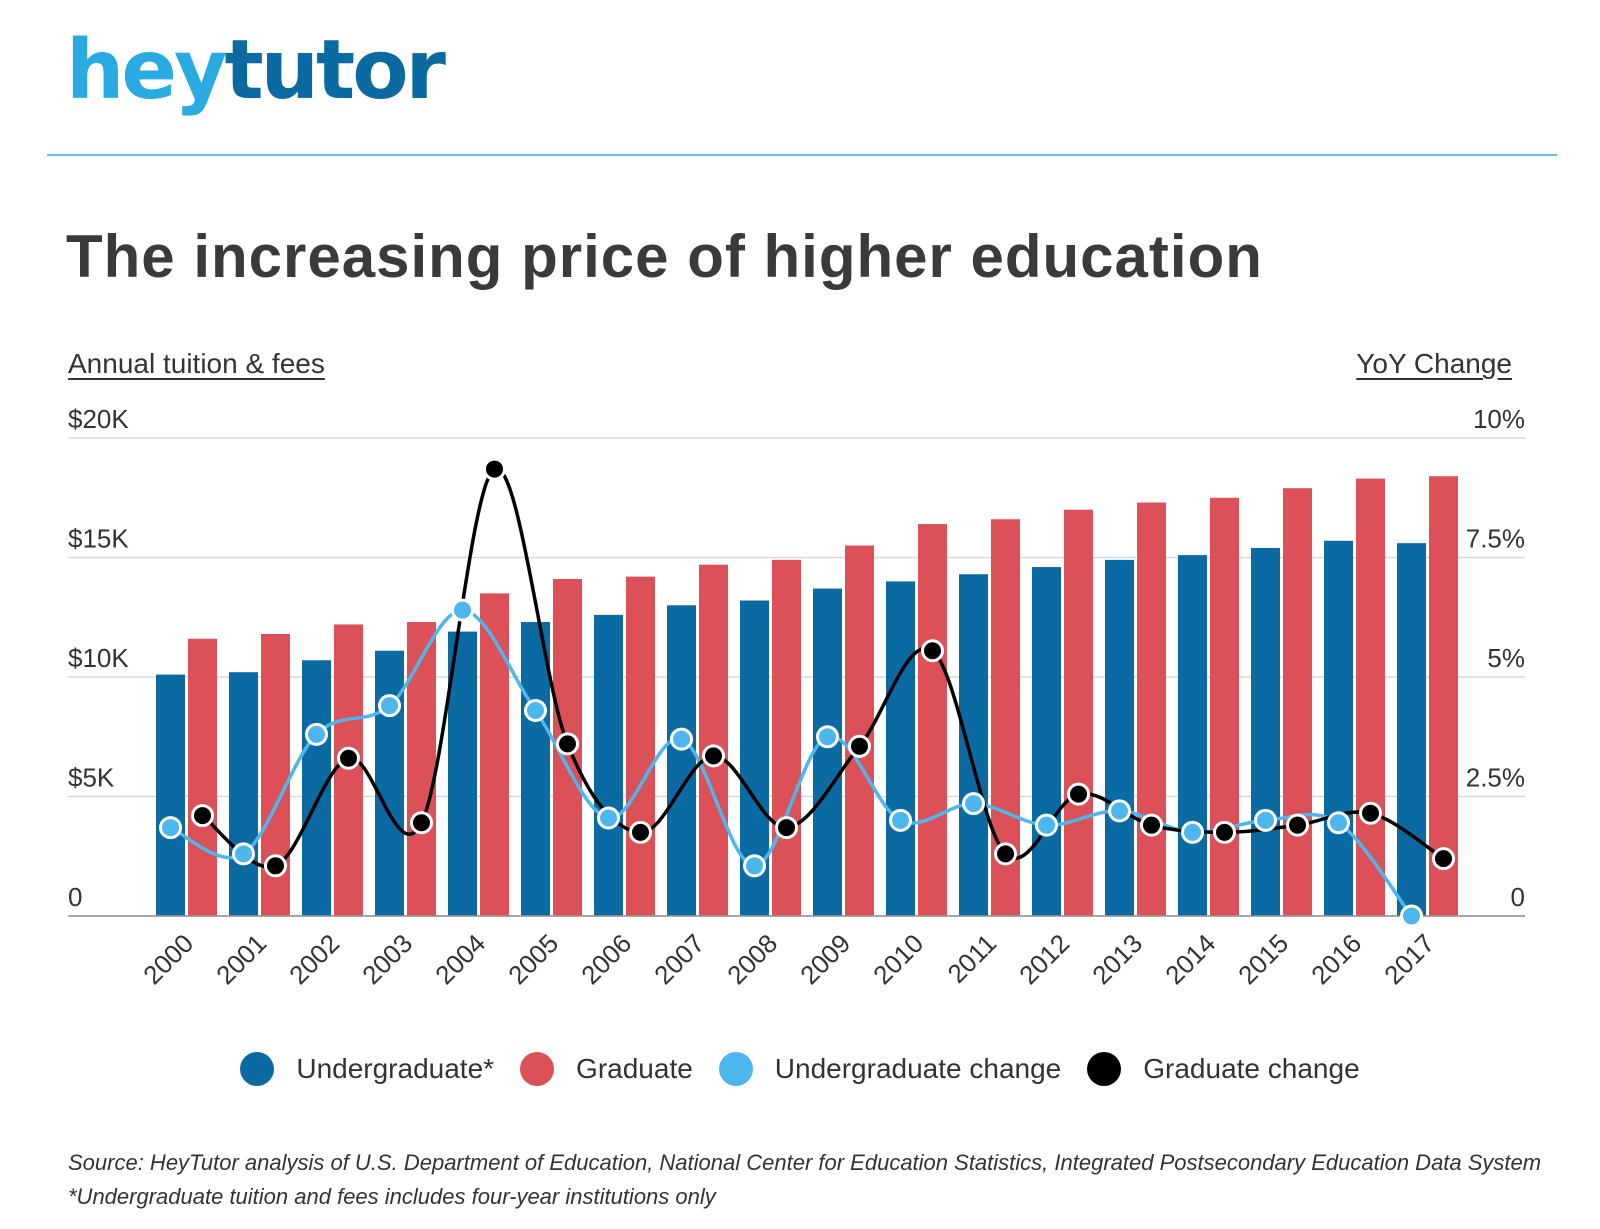  Describe the element at coordinates (387, 959) in the screenshot. I see `x-tick-label: 2003` at that location.